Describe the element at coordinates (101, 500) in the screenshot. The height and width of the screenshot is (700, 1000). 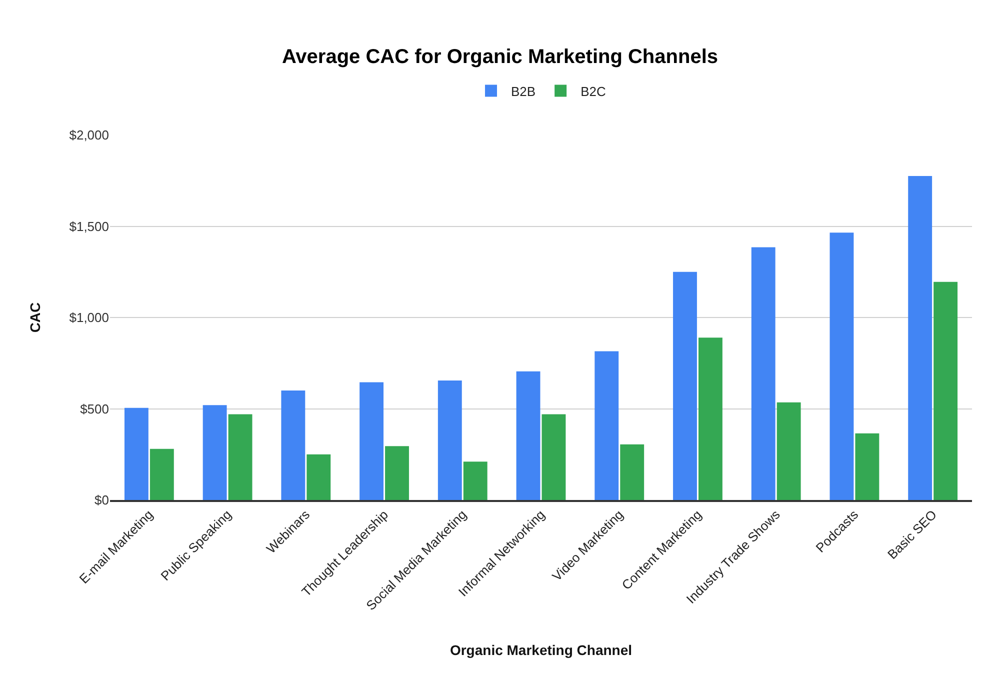
I see `y-tick-label: $0` at that location.